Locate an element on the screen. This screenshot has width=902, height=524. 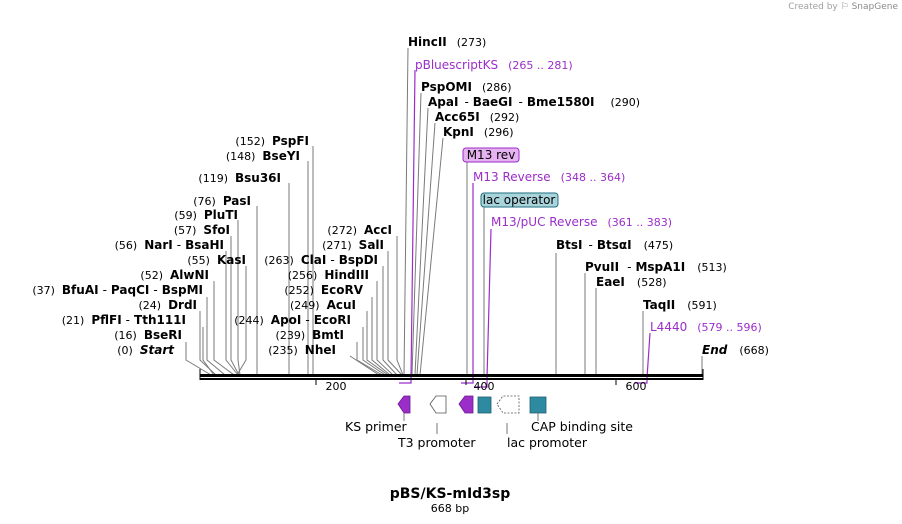
scale-label-200: 200 is located at coordinates (336, 386).